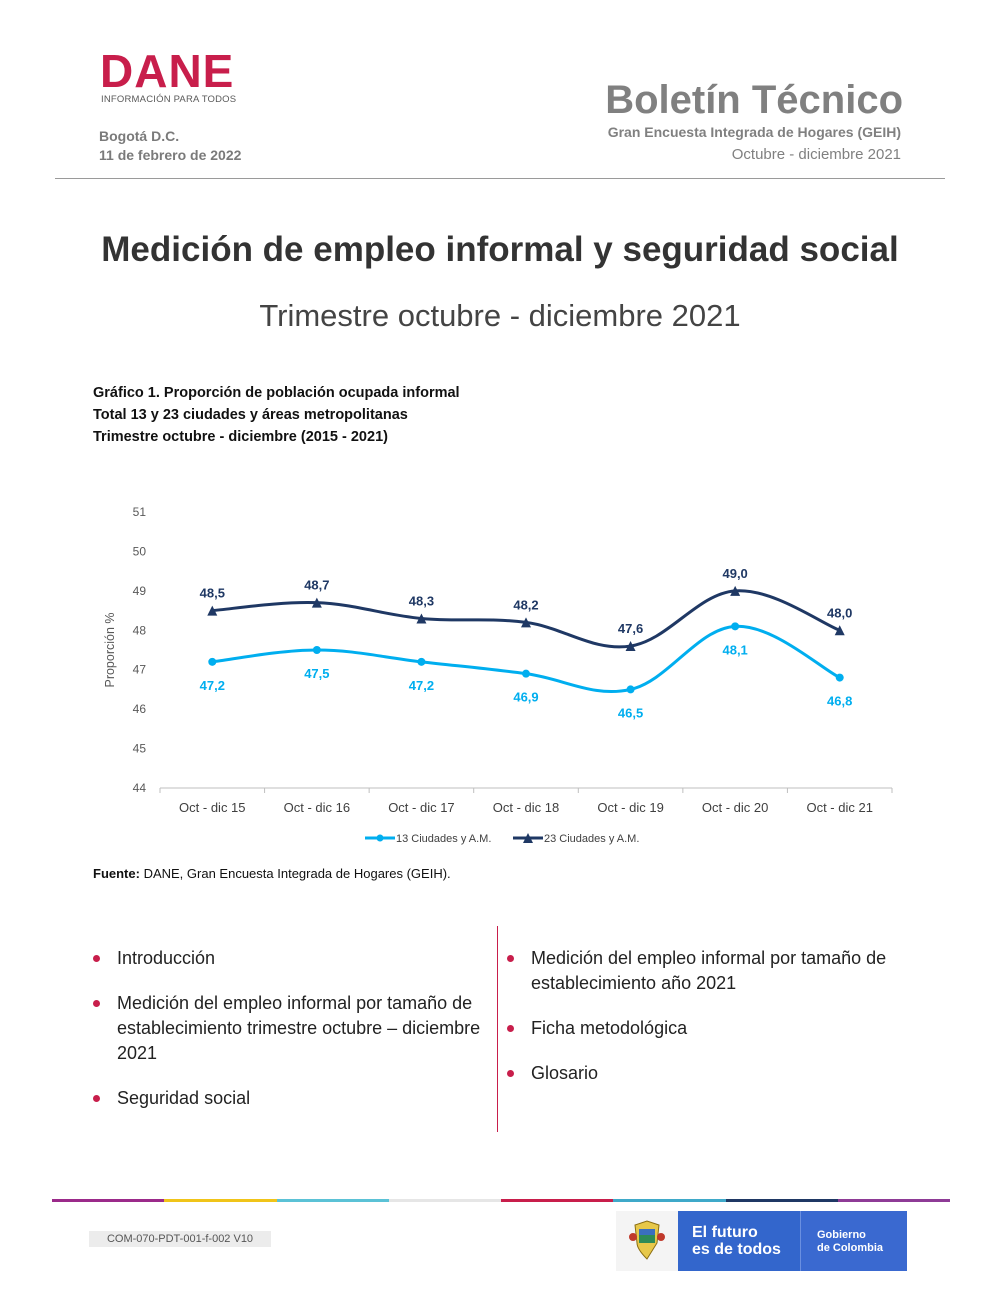 Image resolution: width=1000 pixels, height=1294 pixels. What do you see at coordinates (288, 1098) in the screenshot?
I see `contents-item: Seguridad social` at bounding box center [288, 1098].